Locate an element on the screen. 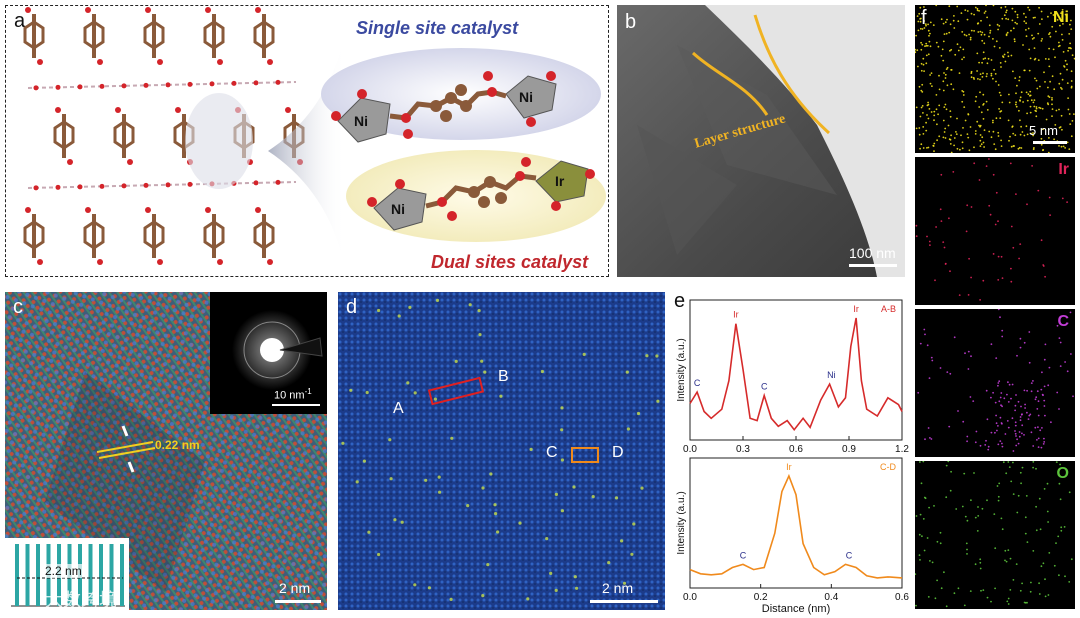  scale-bar-d is located at coordinates (624, 601).